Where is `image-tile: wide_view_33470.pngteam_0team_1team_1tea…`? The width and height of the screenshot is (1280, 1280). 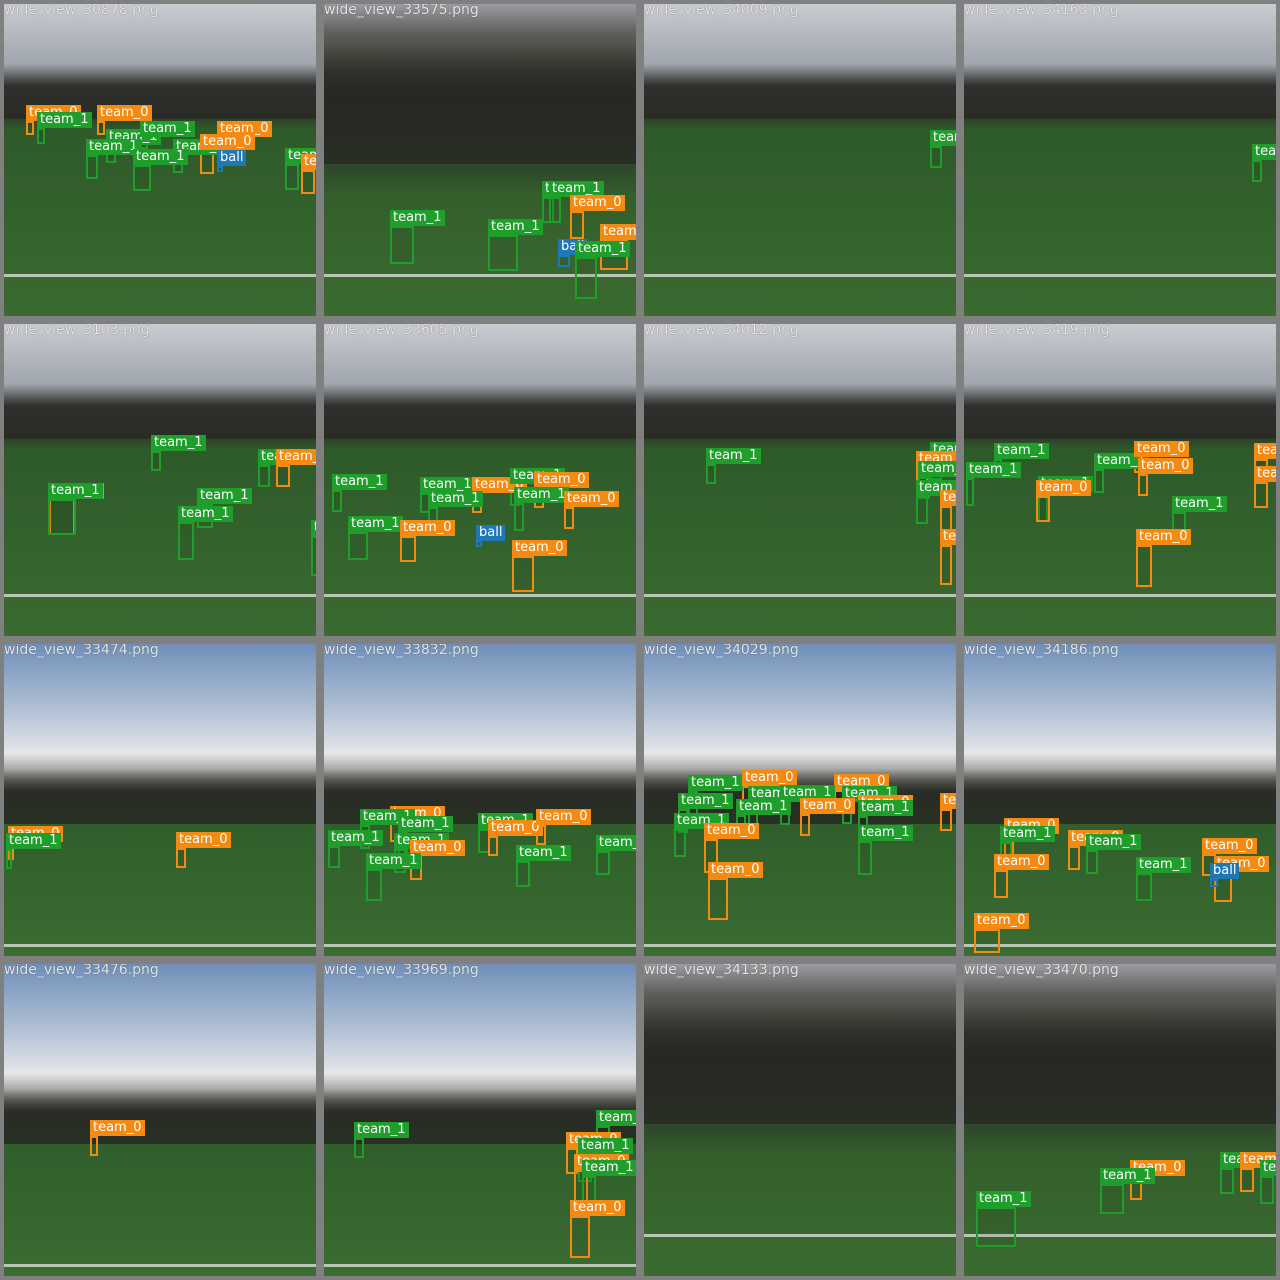
image-tile: wide_view_33470.pngteam_0team_1team_1tea… is located at coordinates (1120, 1120).